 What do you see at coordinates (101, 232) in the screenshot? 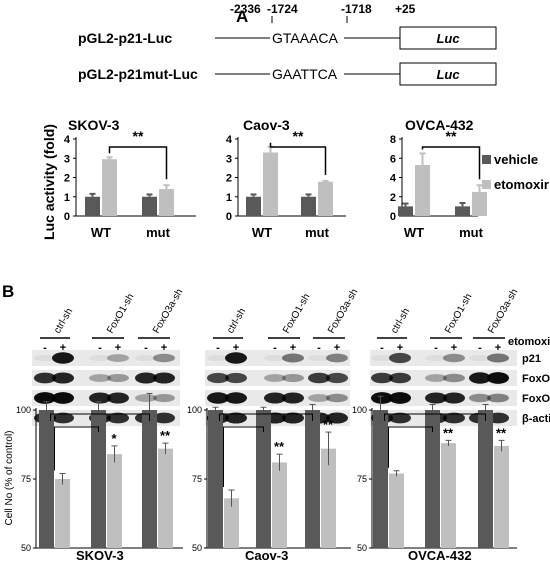
I see `x-tick-label: WT` at bounding box center [101, 232].